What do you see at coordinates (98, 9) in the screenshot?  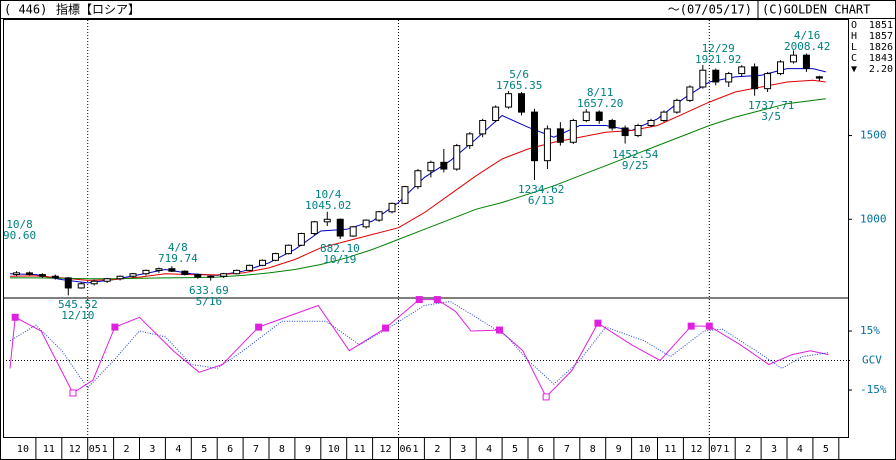 I see `title: 指標【ロシア】` at bounding box center [98, 9].